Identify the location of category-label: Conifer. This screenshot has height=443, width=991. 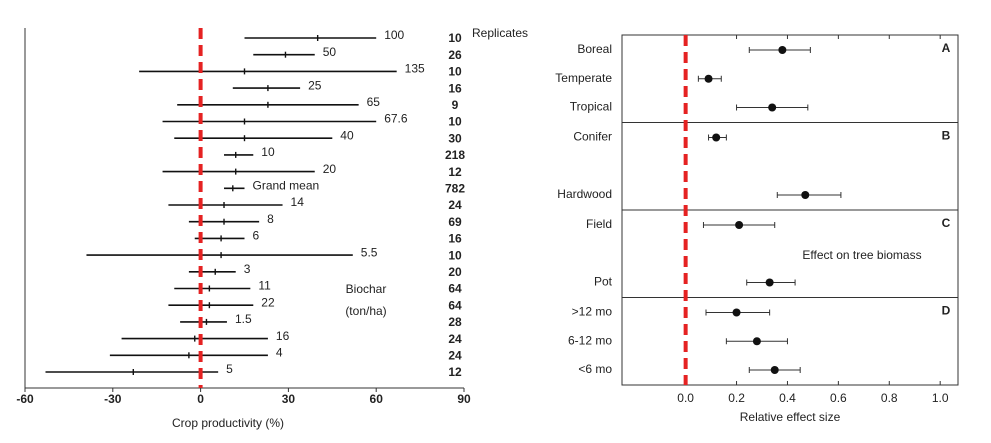
(592, 137).